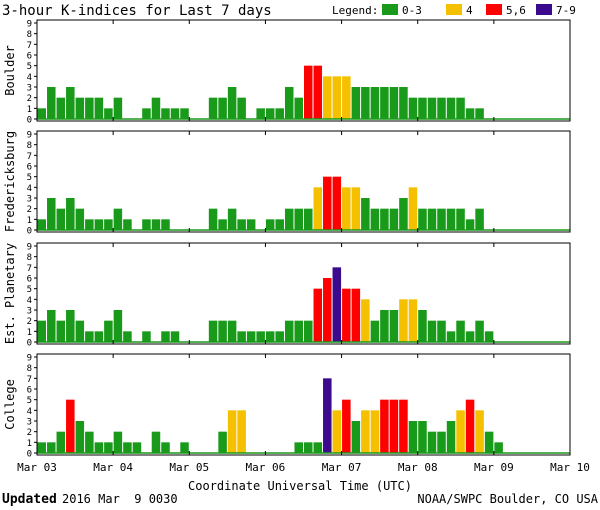 The height and width of the screenshot is (510, 600). What do you see at coordinates (10, 70) in the screenshot?
I see `station-label: Boulder` at bounding box center [10, 70].